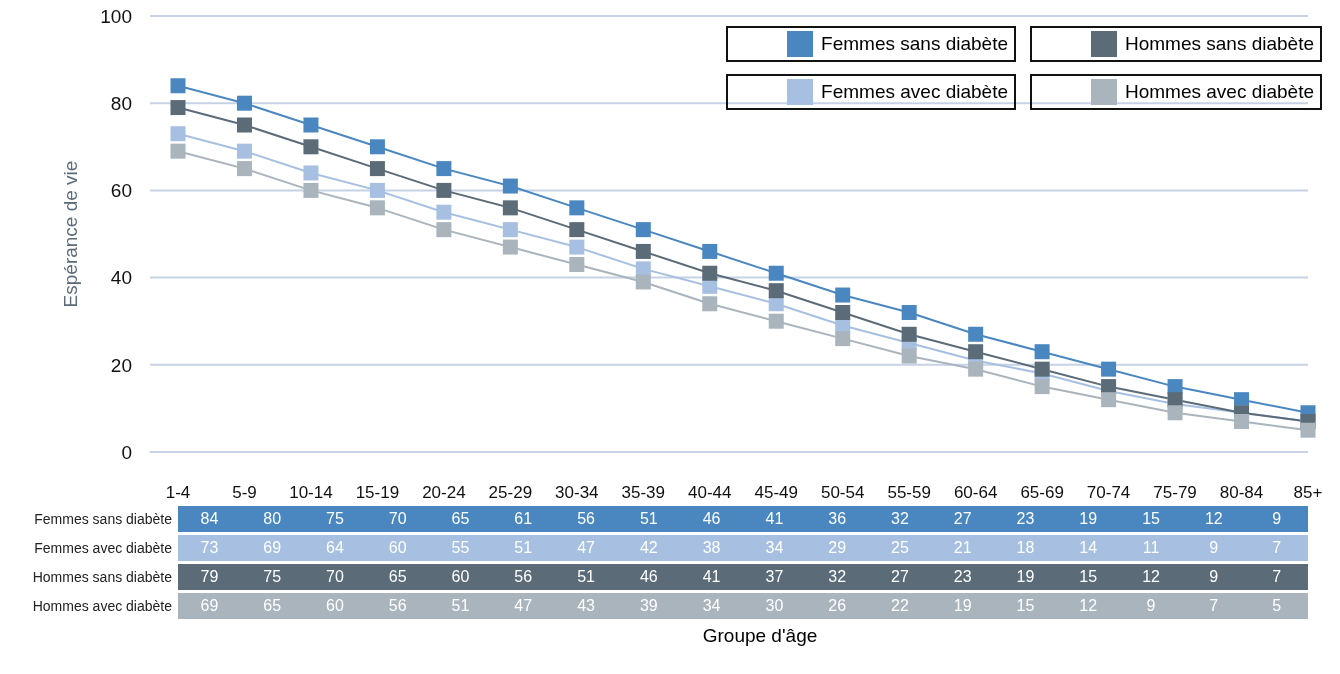  Describe the element at coordinates (1277, 606) in the screenshot. I see `data-label: 5` at that location.